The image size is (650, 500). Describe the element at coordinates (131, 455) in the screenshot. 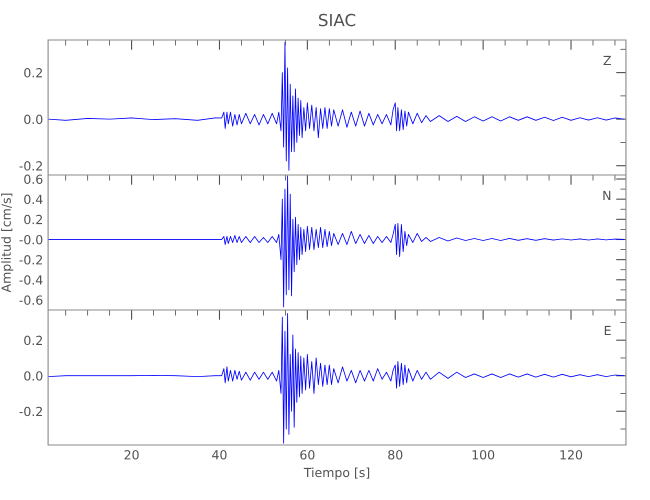

I see `x-tick-label: 20` at that location.